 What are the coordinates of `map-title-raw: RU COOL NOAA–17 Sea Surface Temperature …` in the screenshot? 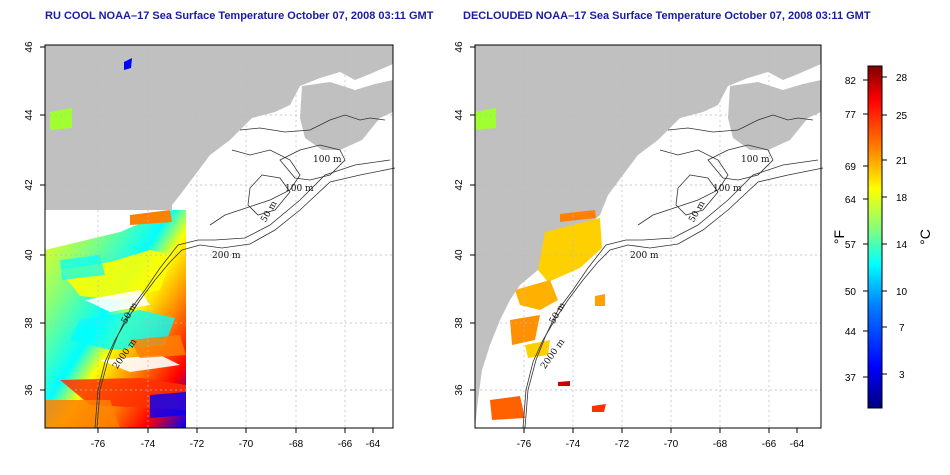 It's located at (239, 16).